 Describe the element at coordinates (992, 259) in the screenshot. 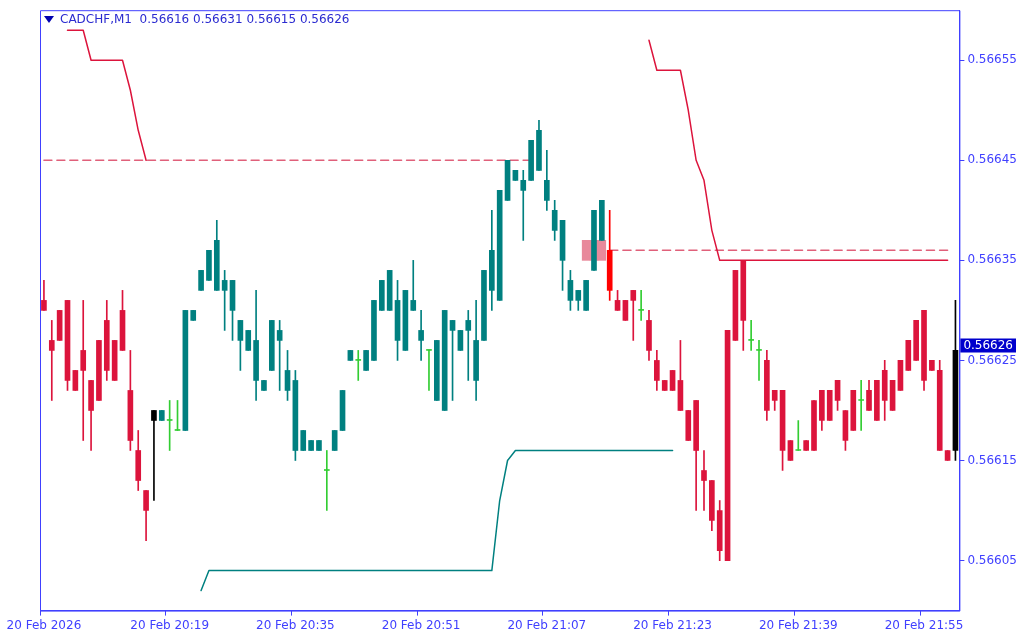

I see `y-tick-label: 0.56635` at that location.